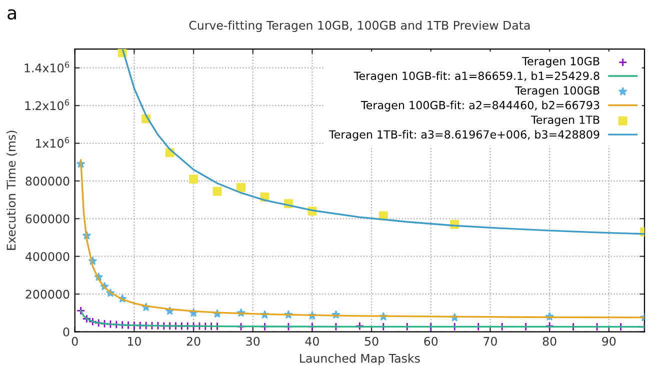 The image size is (651, 377). I want to click on y-axis-title: Execution Time (ms), so click(12, 190).